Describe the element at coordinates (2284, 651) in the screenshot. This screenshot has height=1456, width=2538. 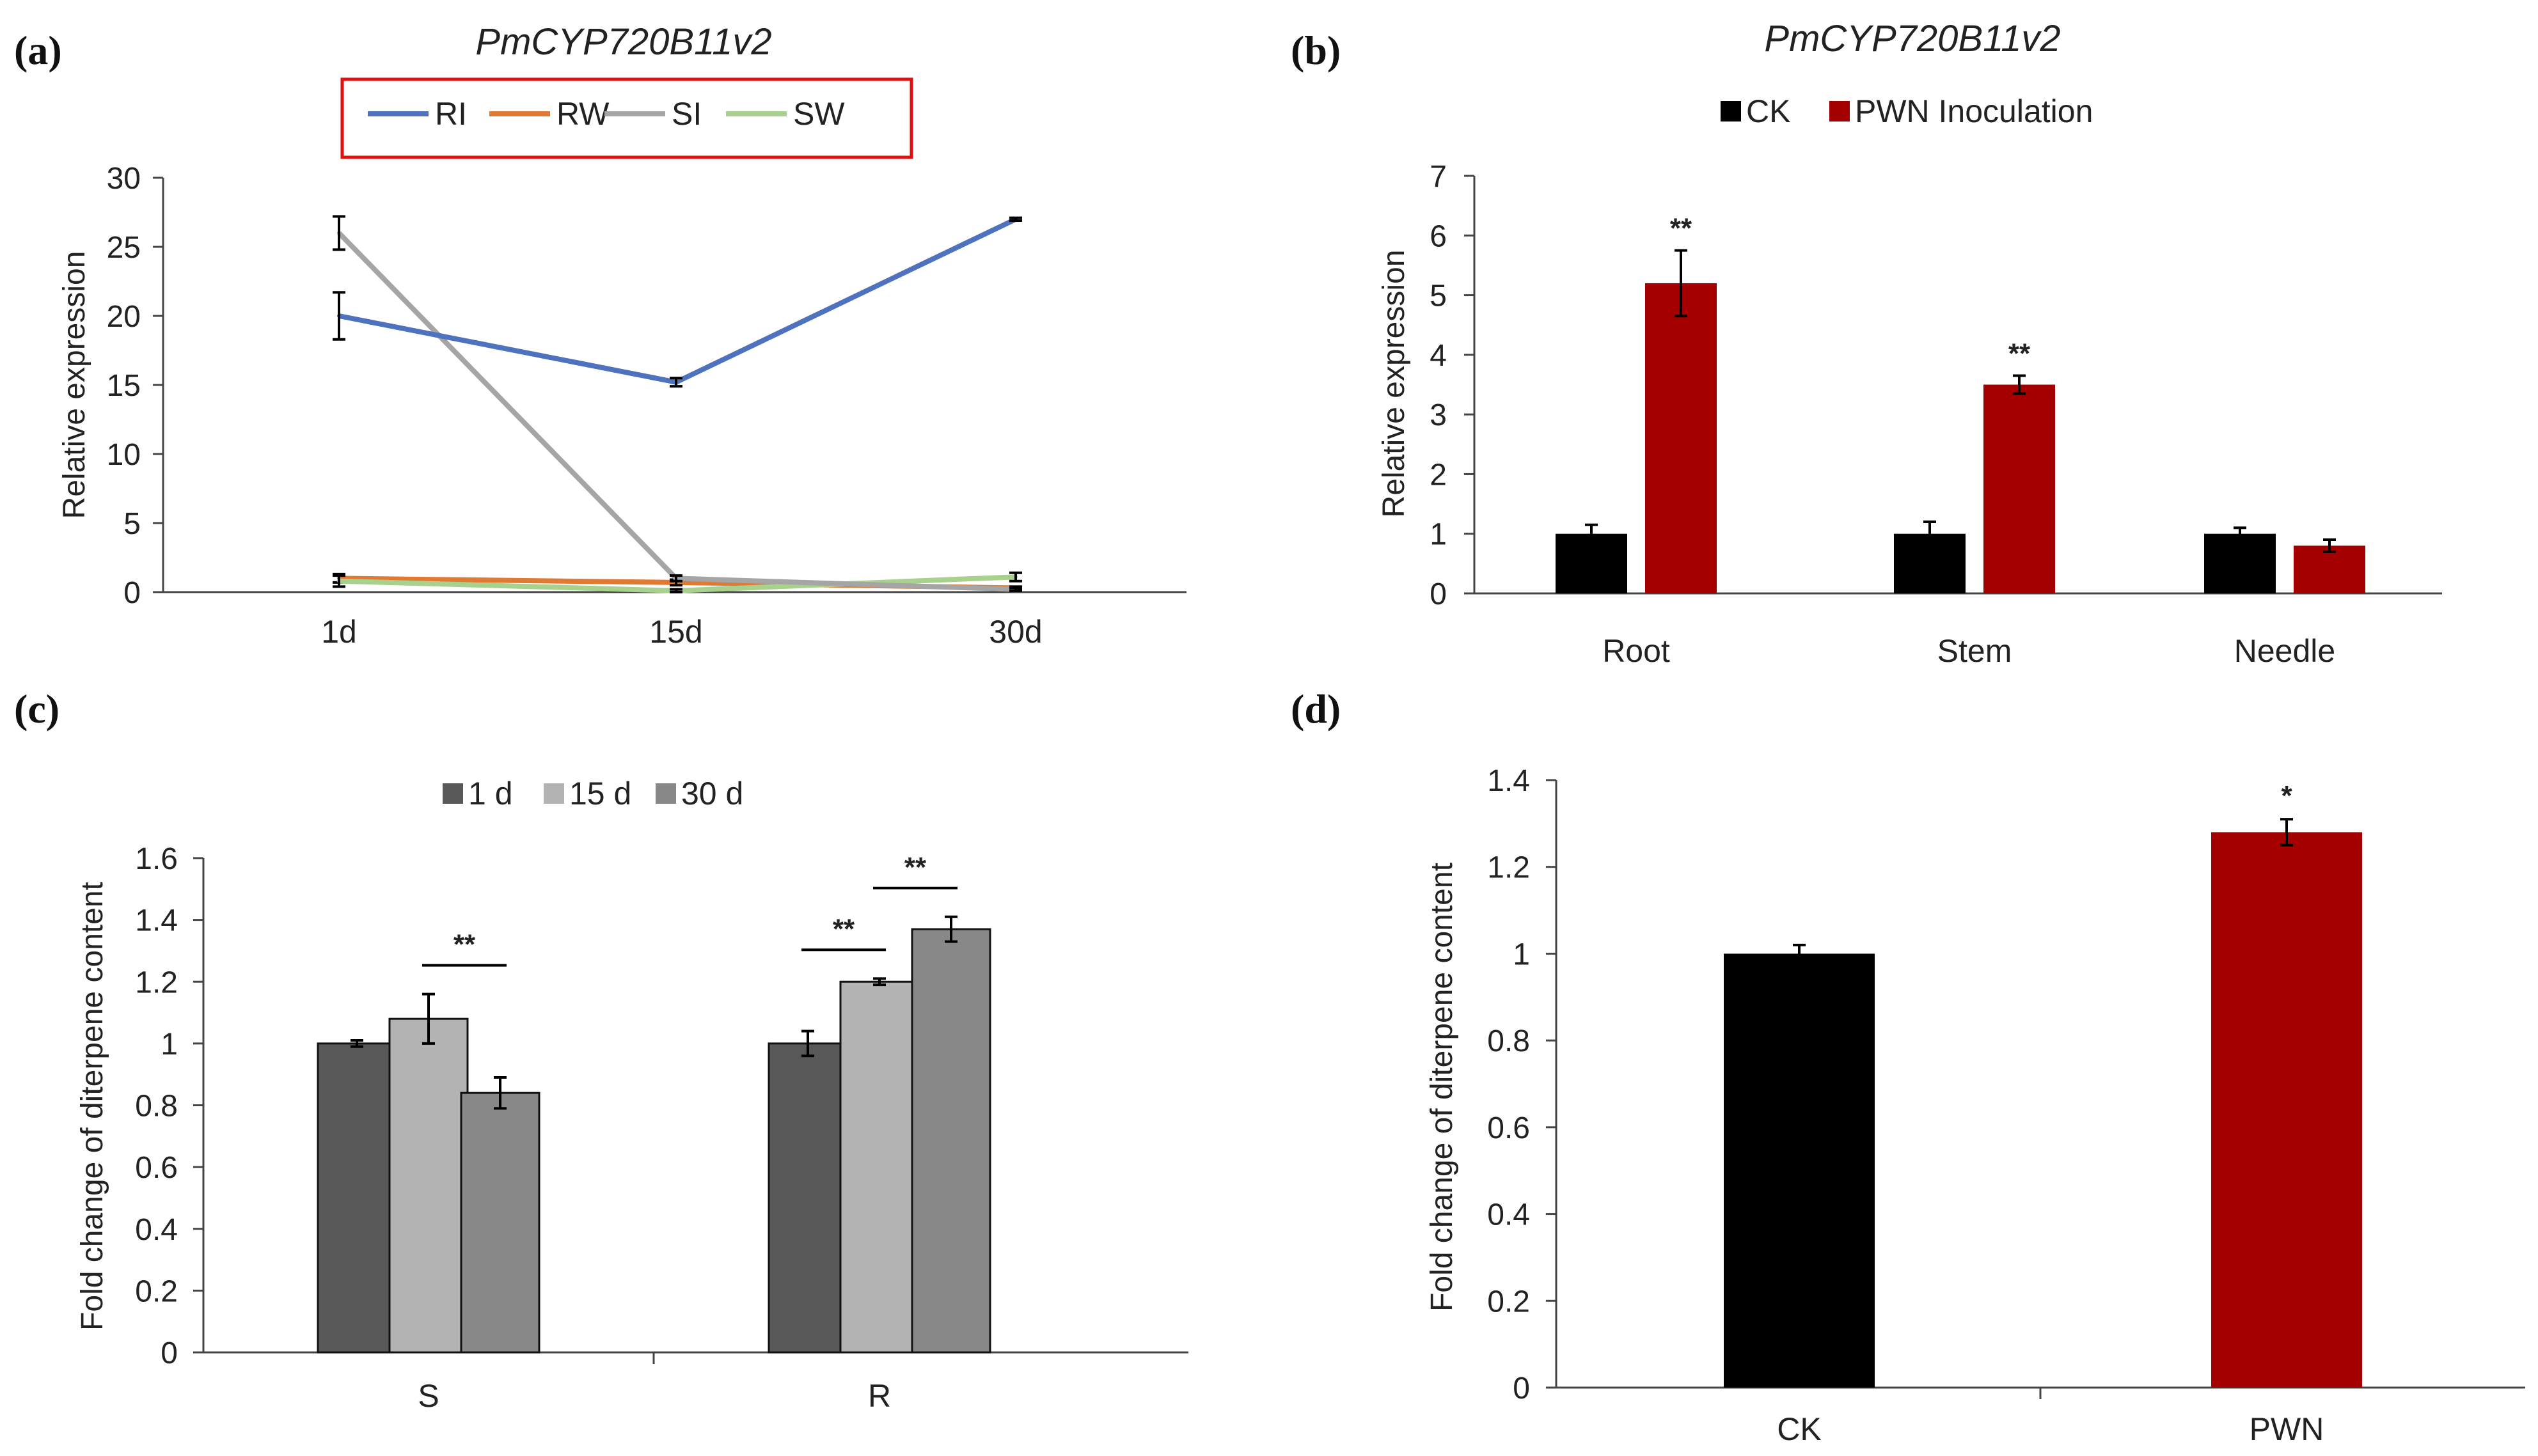
I see `x-tick-label: Needle` at that location.